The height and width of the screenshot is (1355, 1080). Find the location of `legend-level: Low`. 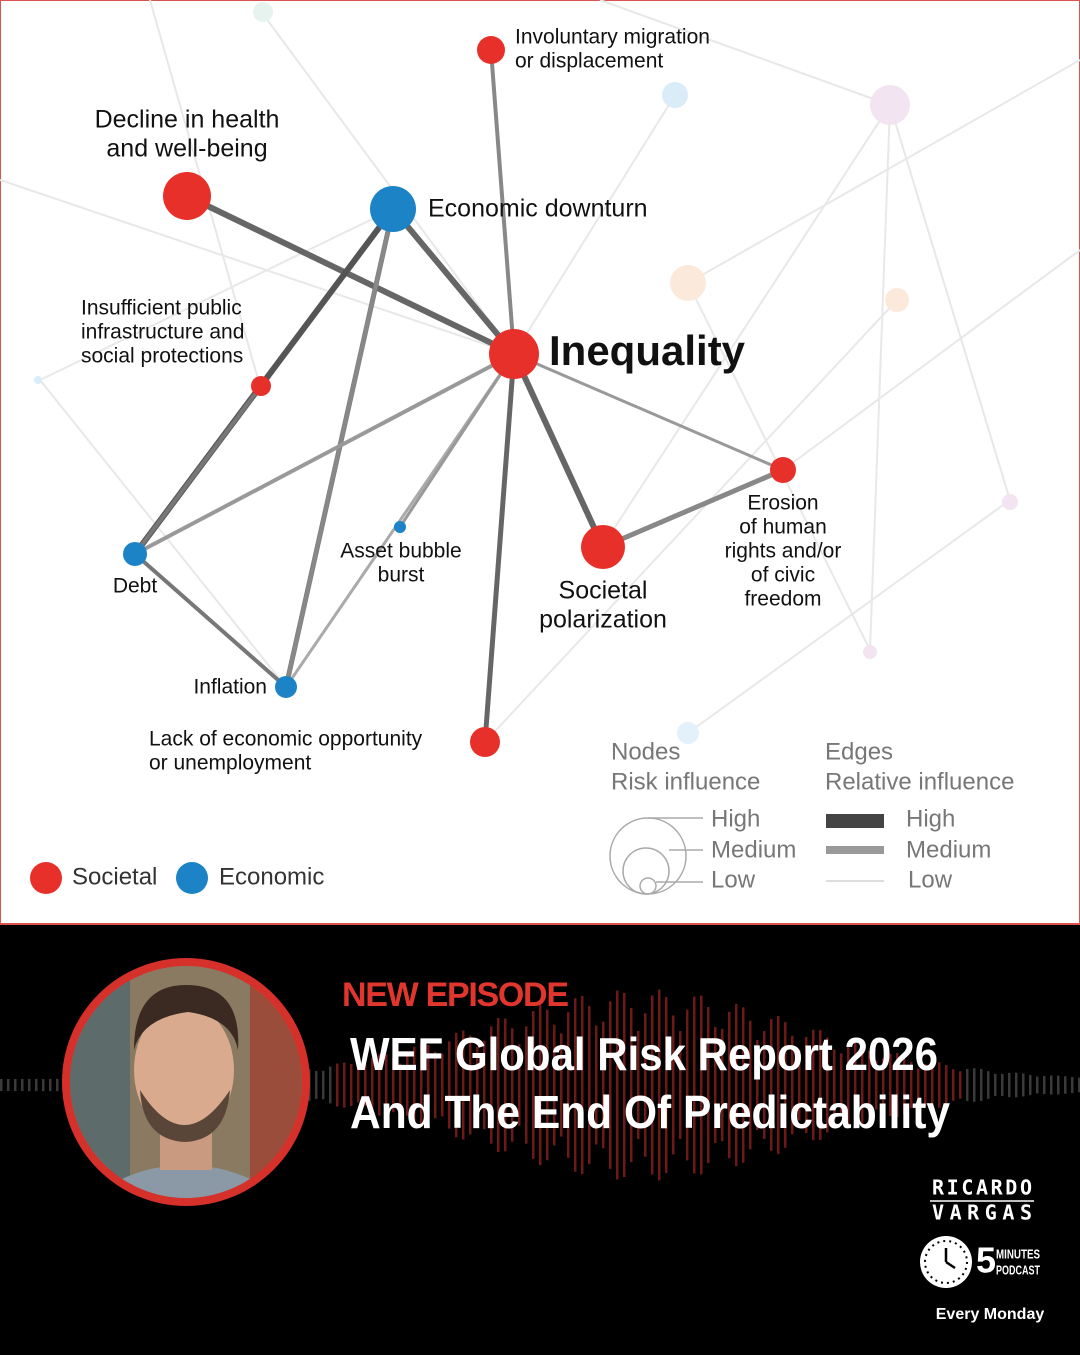

legend-level: Low is located at coordinates (930, 879).